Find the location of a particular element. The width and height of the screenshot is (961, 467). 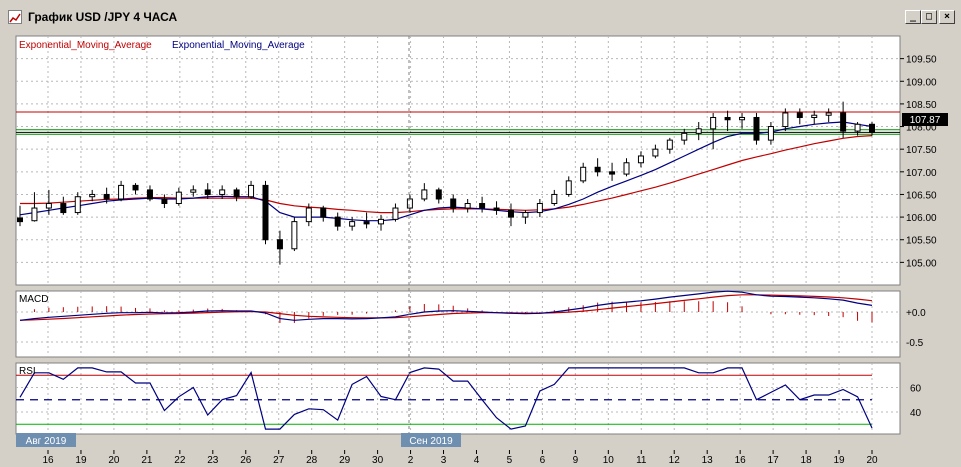

day-label: 27 is located at coordinates (279, 460).